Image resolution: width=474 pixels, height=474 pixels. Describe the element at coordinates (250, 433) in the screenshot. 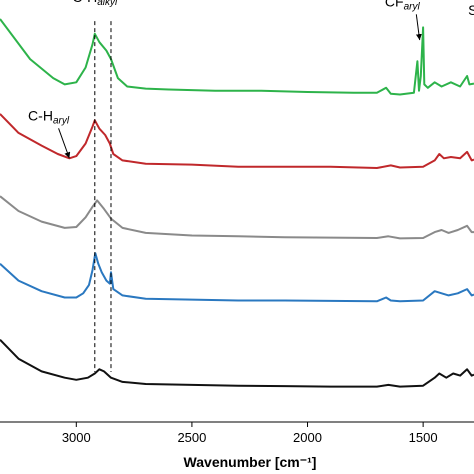

I see `x-axis-ticks: 3000 2500 2000 1500` at that location.